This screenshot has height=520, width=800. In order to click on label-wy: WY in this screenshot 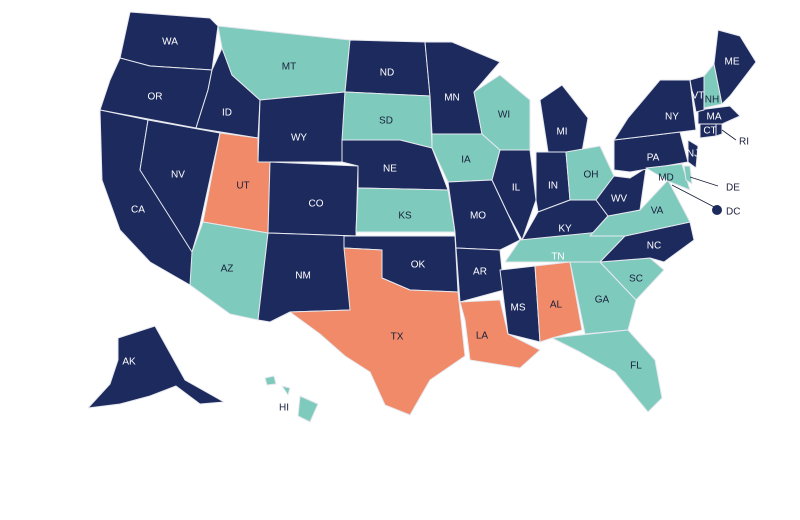, I will do `click(299, 138)`.